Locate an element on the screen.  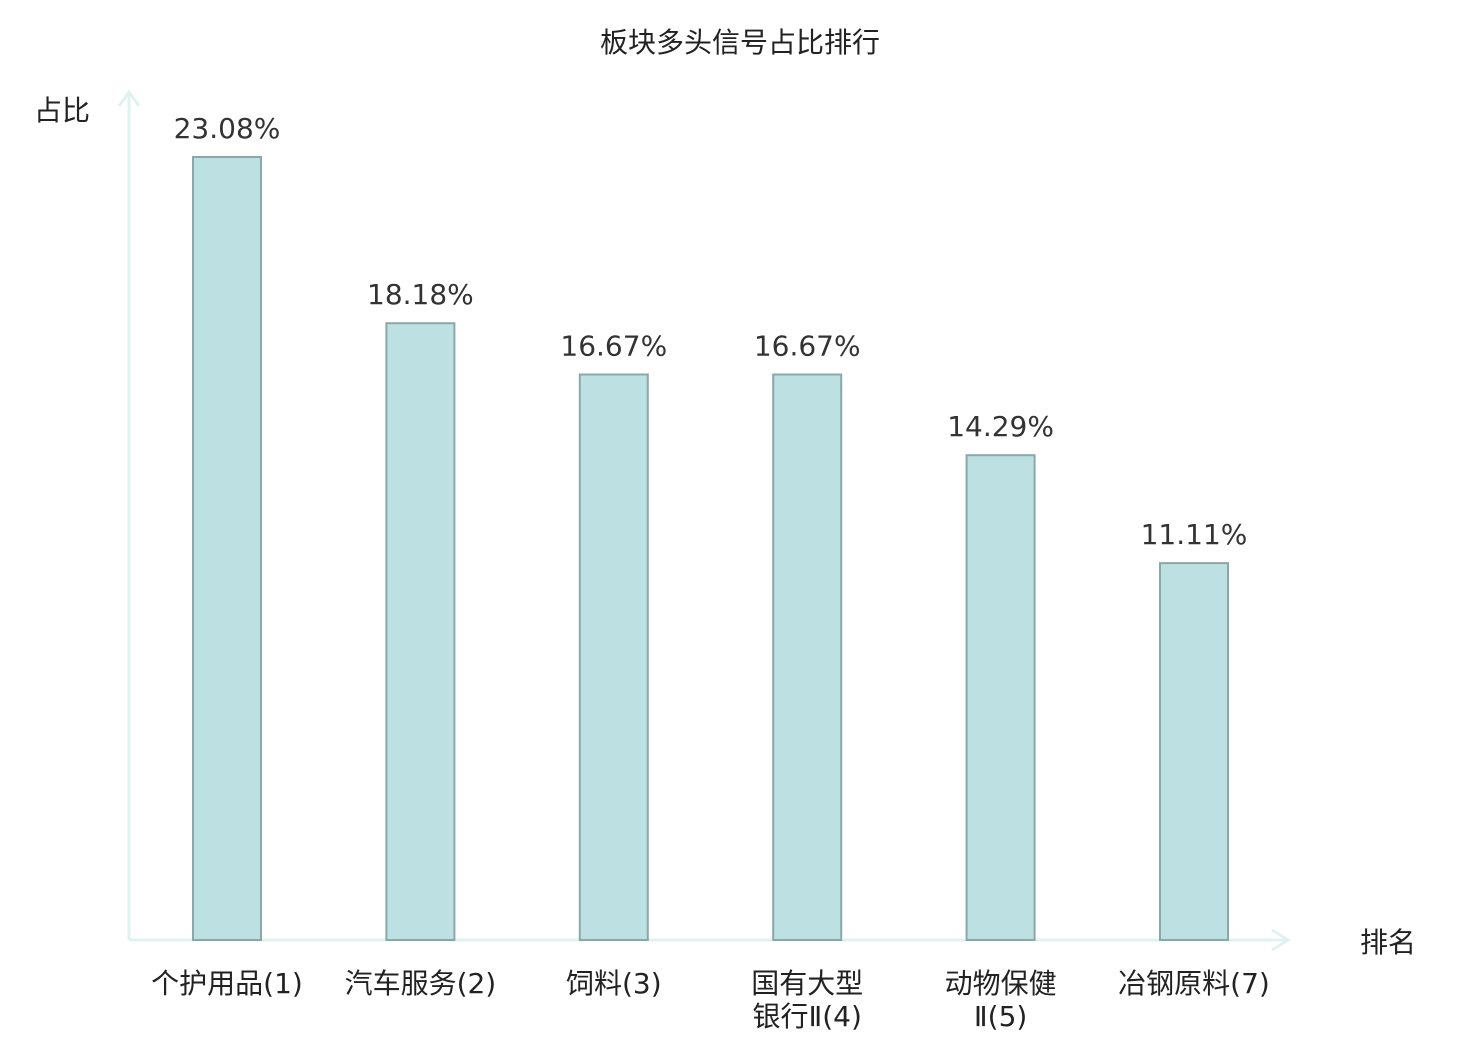
category-label-line: 饲料(3) is located at coordinates (614, 983).